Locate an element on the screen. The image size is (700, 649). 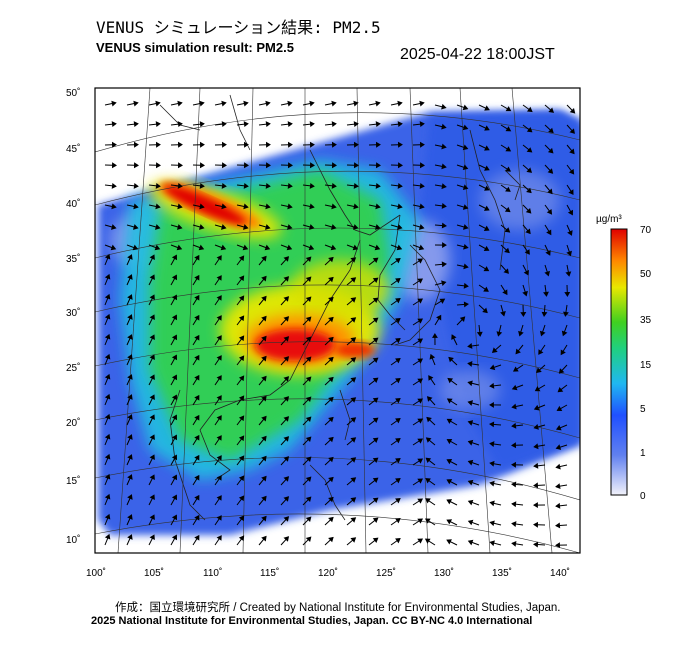
colorbar-label: 70 is located at coordinates (646, 230).